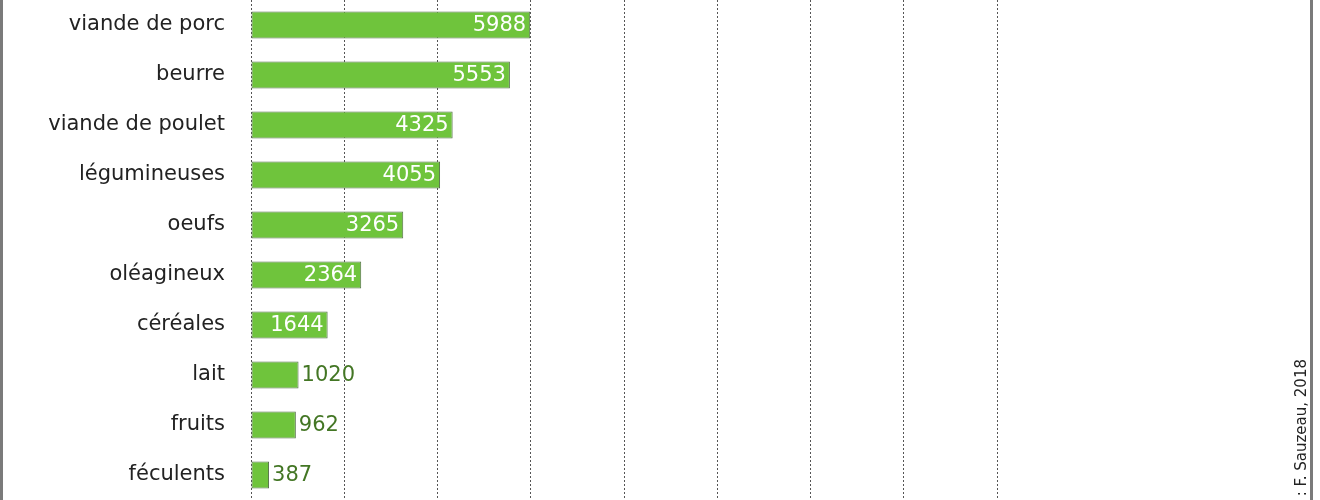 This screenshot has height=500, width=1320. I want to click on y-tick-label: viande de porc, so click(146, 23).